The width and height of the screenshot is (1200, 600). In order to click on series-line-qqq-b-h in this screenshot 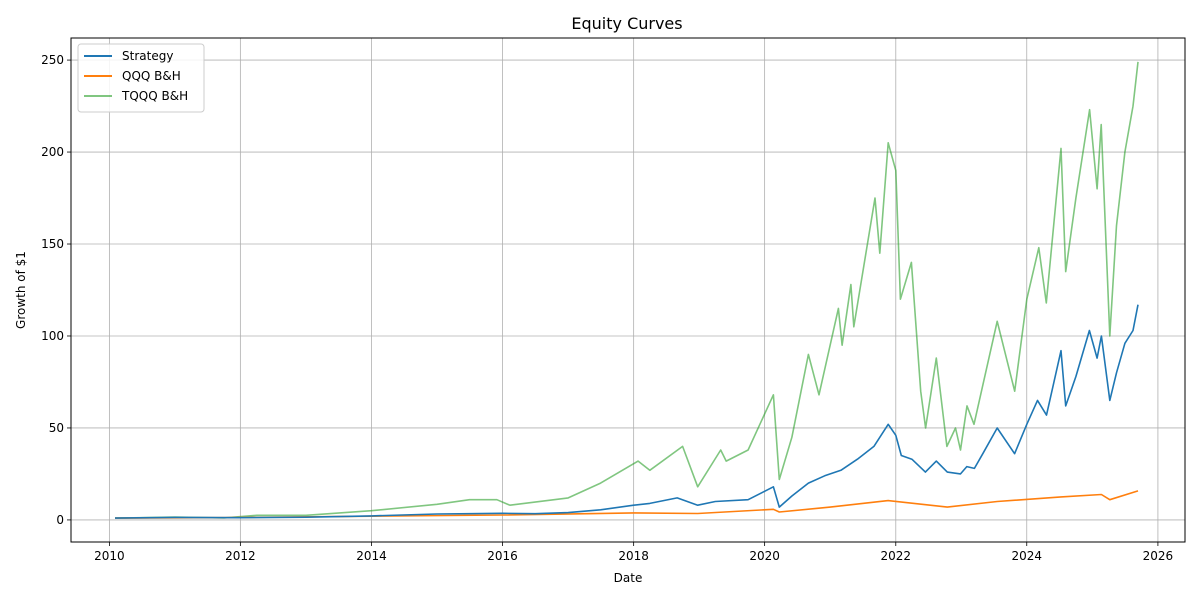, I will do `click(626, 504)`.